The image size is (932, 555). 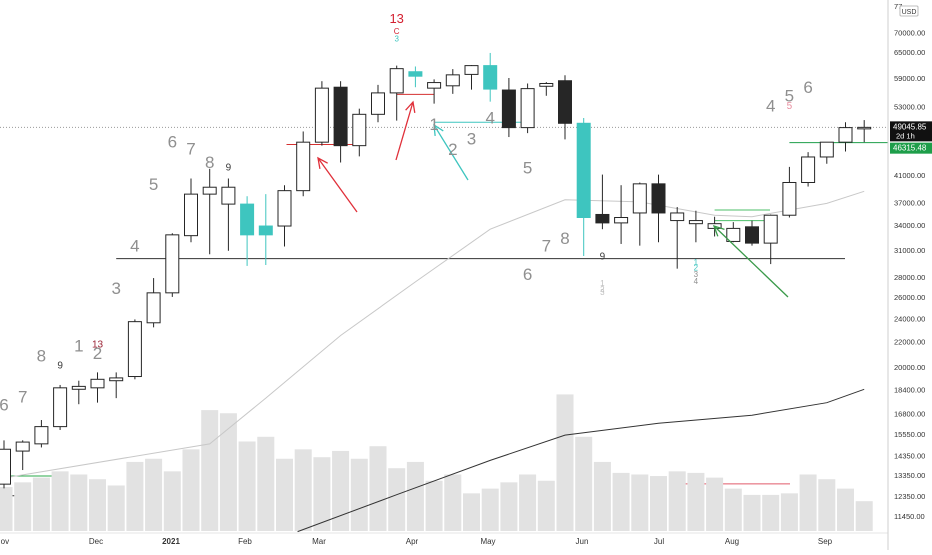 I want to click on price-tick-label: 24000.00, so click(x=909, y=318).